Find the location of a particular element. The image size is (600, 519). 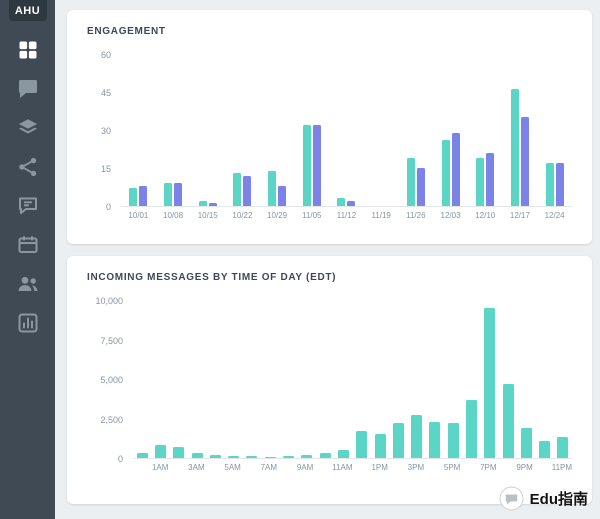

calendar-icon is located at coordinates (28, 245).